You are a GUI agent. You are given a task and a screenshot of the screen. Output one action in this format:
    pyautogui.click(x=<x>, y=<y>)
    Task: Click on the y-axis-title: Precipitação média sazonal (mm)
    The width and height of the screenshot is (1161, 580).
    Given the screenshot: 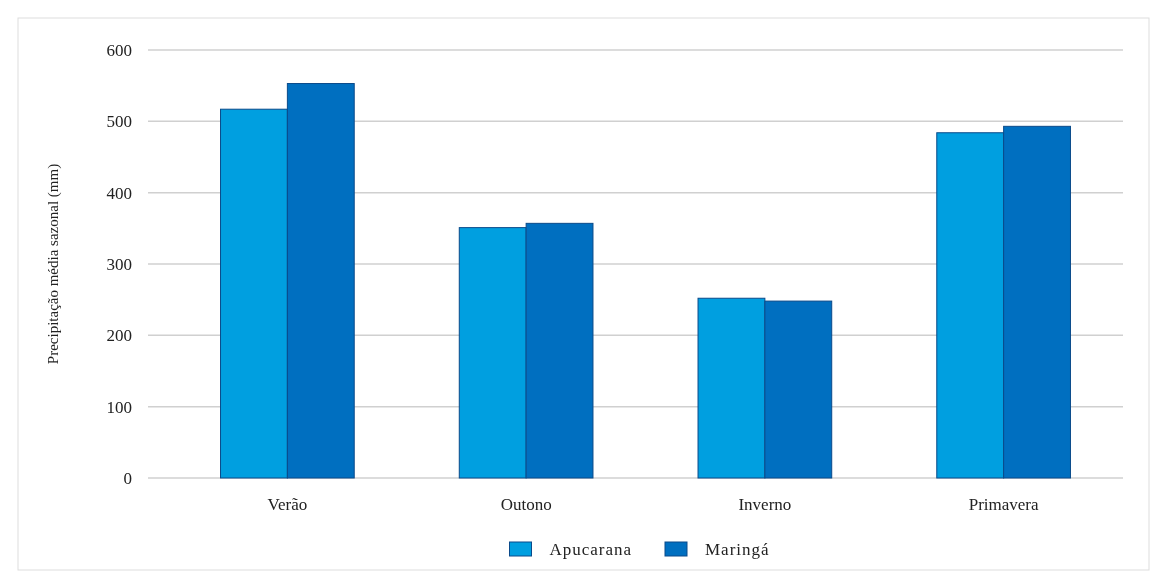 What is the action you would take?
    pyautogui.click(x=53, y=264)
    